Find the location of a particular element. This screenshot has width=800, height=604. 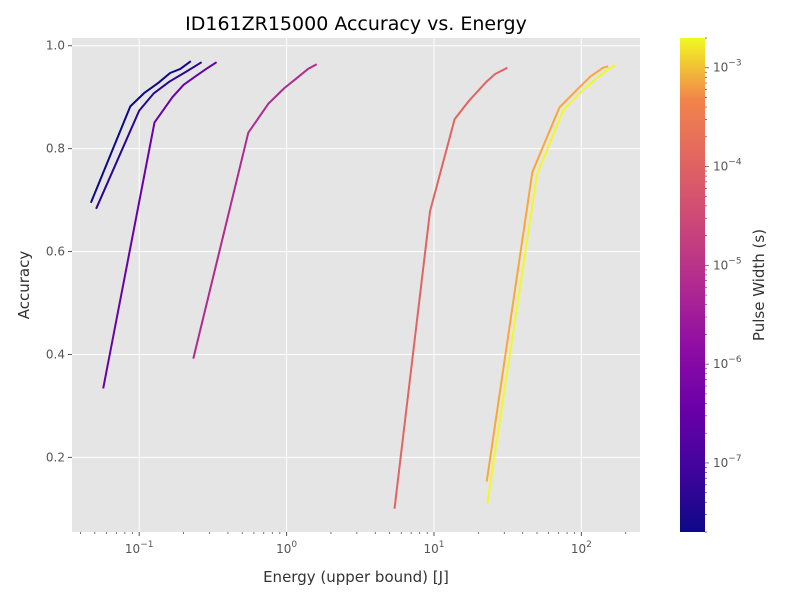

x-tick-label: 10² is located at coordinates (581, 548).